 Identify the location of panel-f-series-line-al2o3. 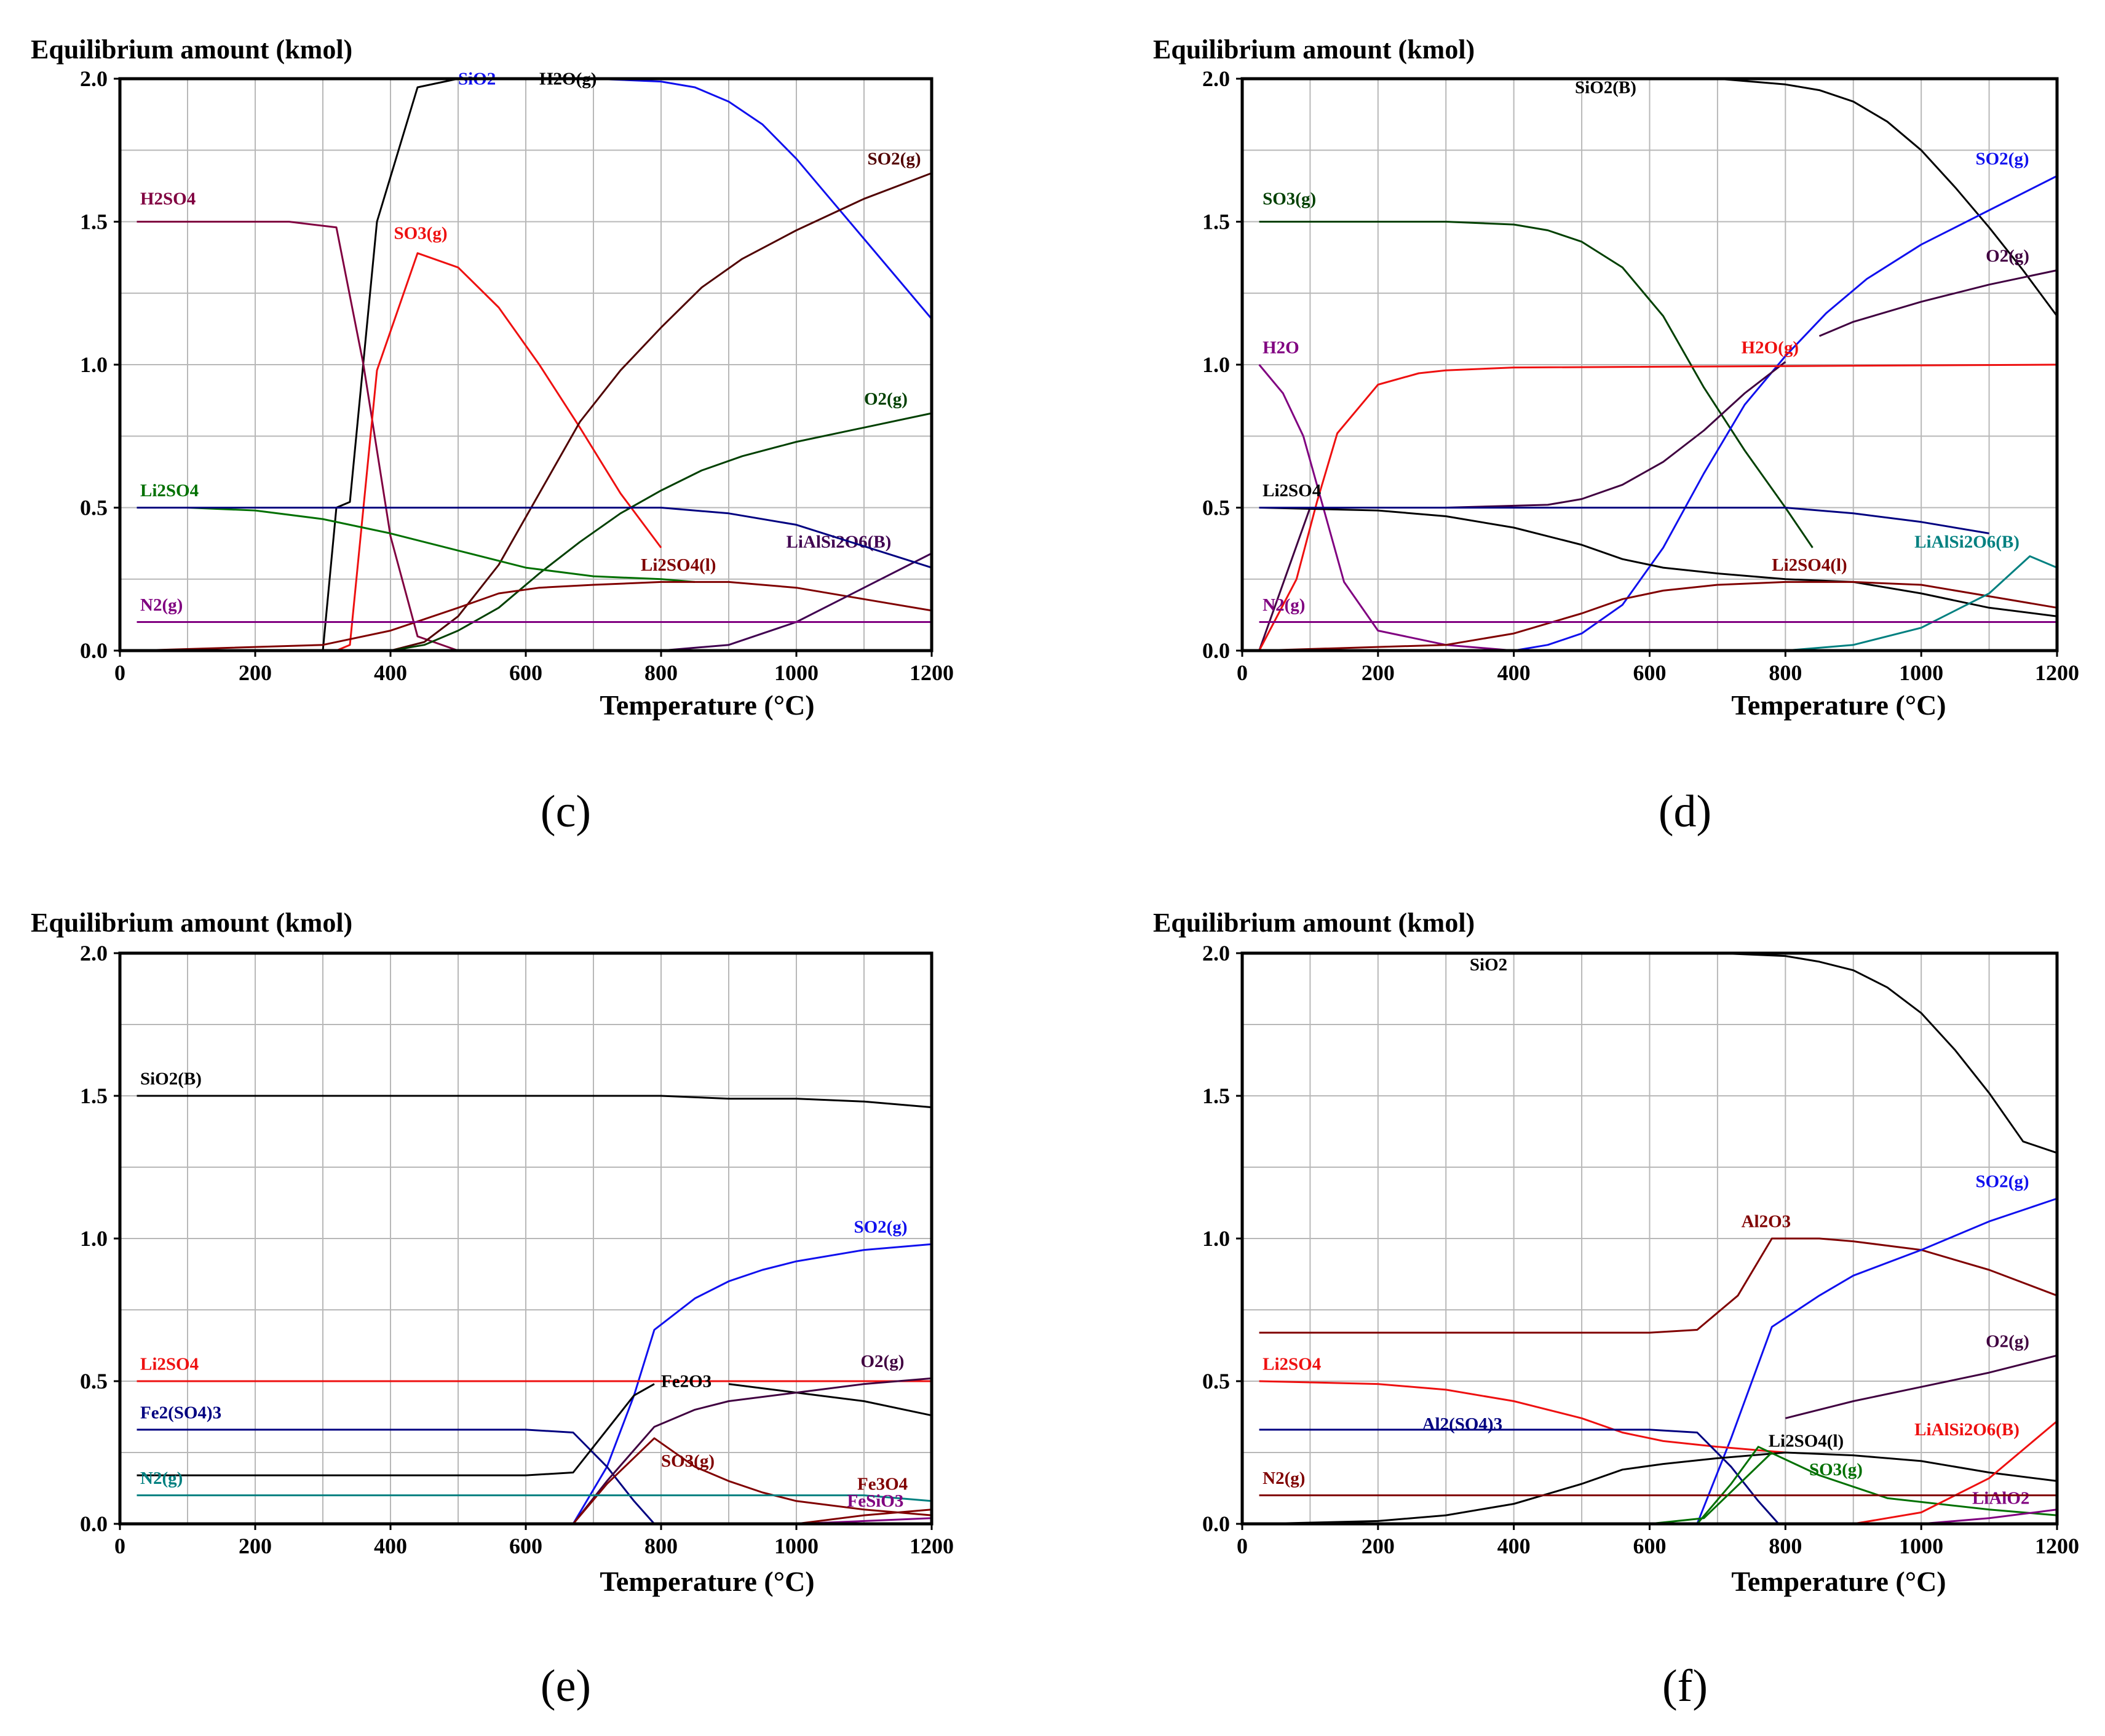
(1658, 1285).